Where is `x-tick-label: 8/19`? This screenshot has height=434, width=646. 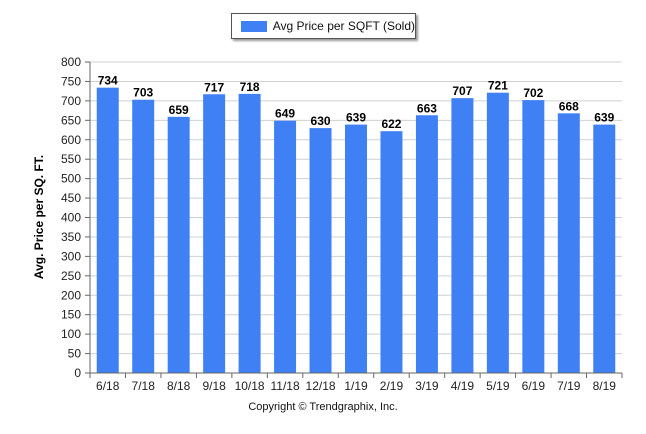
x-tick-label: 8/19 is located at coordinates (605, 386).